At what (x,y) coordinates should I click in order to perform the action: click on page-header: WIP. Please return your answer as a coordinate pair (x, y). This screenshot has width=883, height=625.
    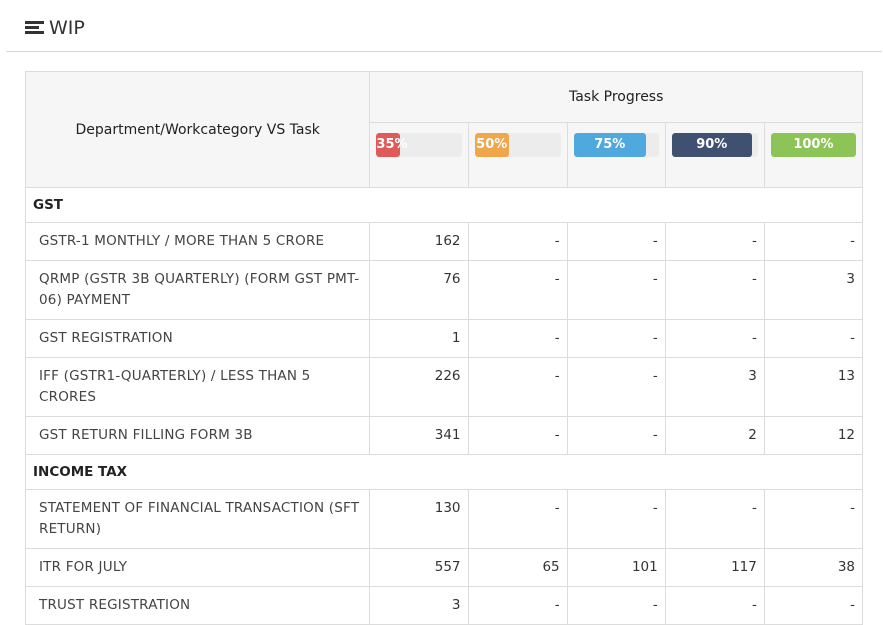
    Looking at the image, I should click on (55, 28).